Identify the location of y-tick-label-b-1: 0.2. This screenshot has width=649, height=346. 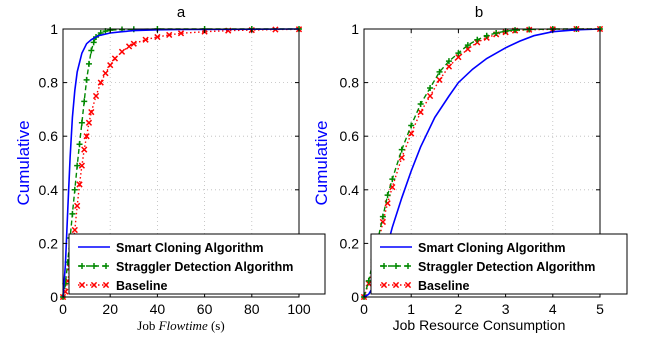
(350, 243).